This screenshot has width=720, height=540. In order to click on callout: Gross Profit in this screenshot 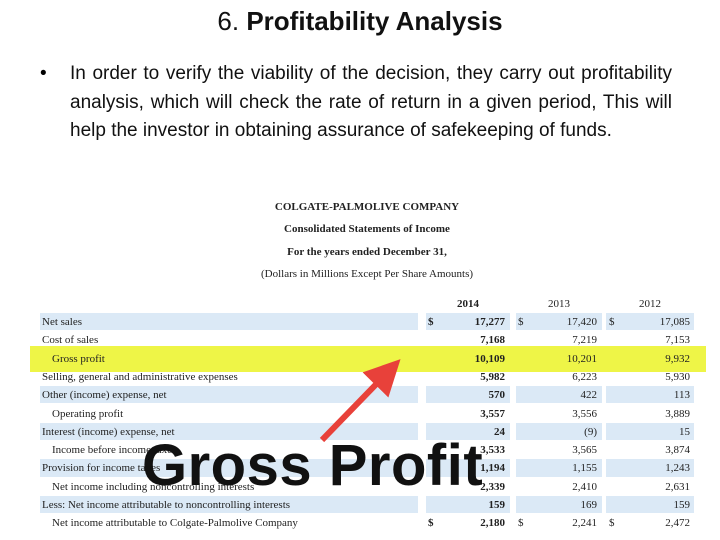, I will do `click(313, 465)`.